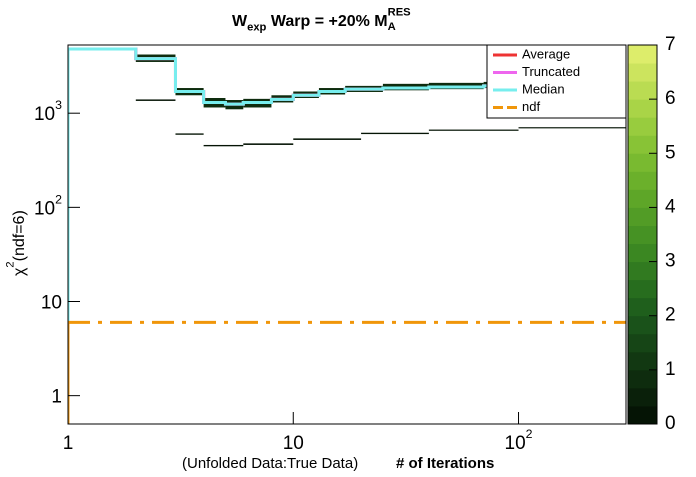 The image size is (696, 477). Describe the element at coordinates (240, 21) in the screenshot. I see `text-part: W` at that location.